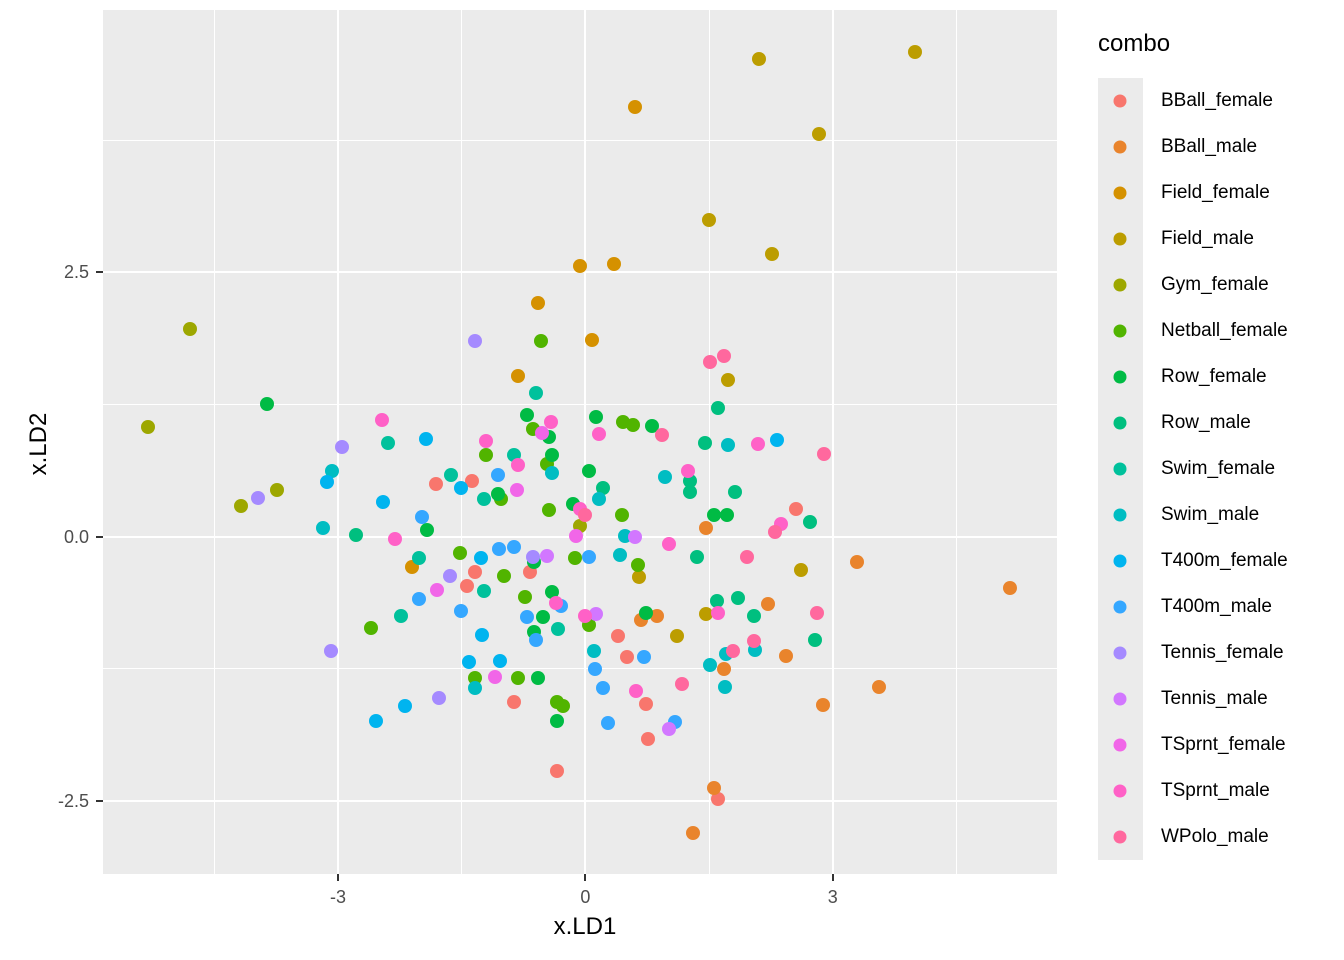 The image size is (1344, 960). I want to click on legend-item-Field_male: Field_male, so click(1221, 239).